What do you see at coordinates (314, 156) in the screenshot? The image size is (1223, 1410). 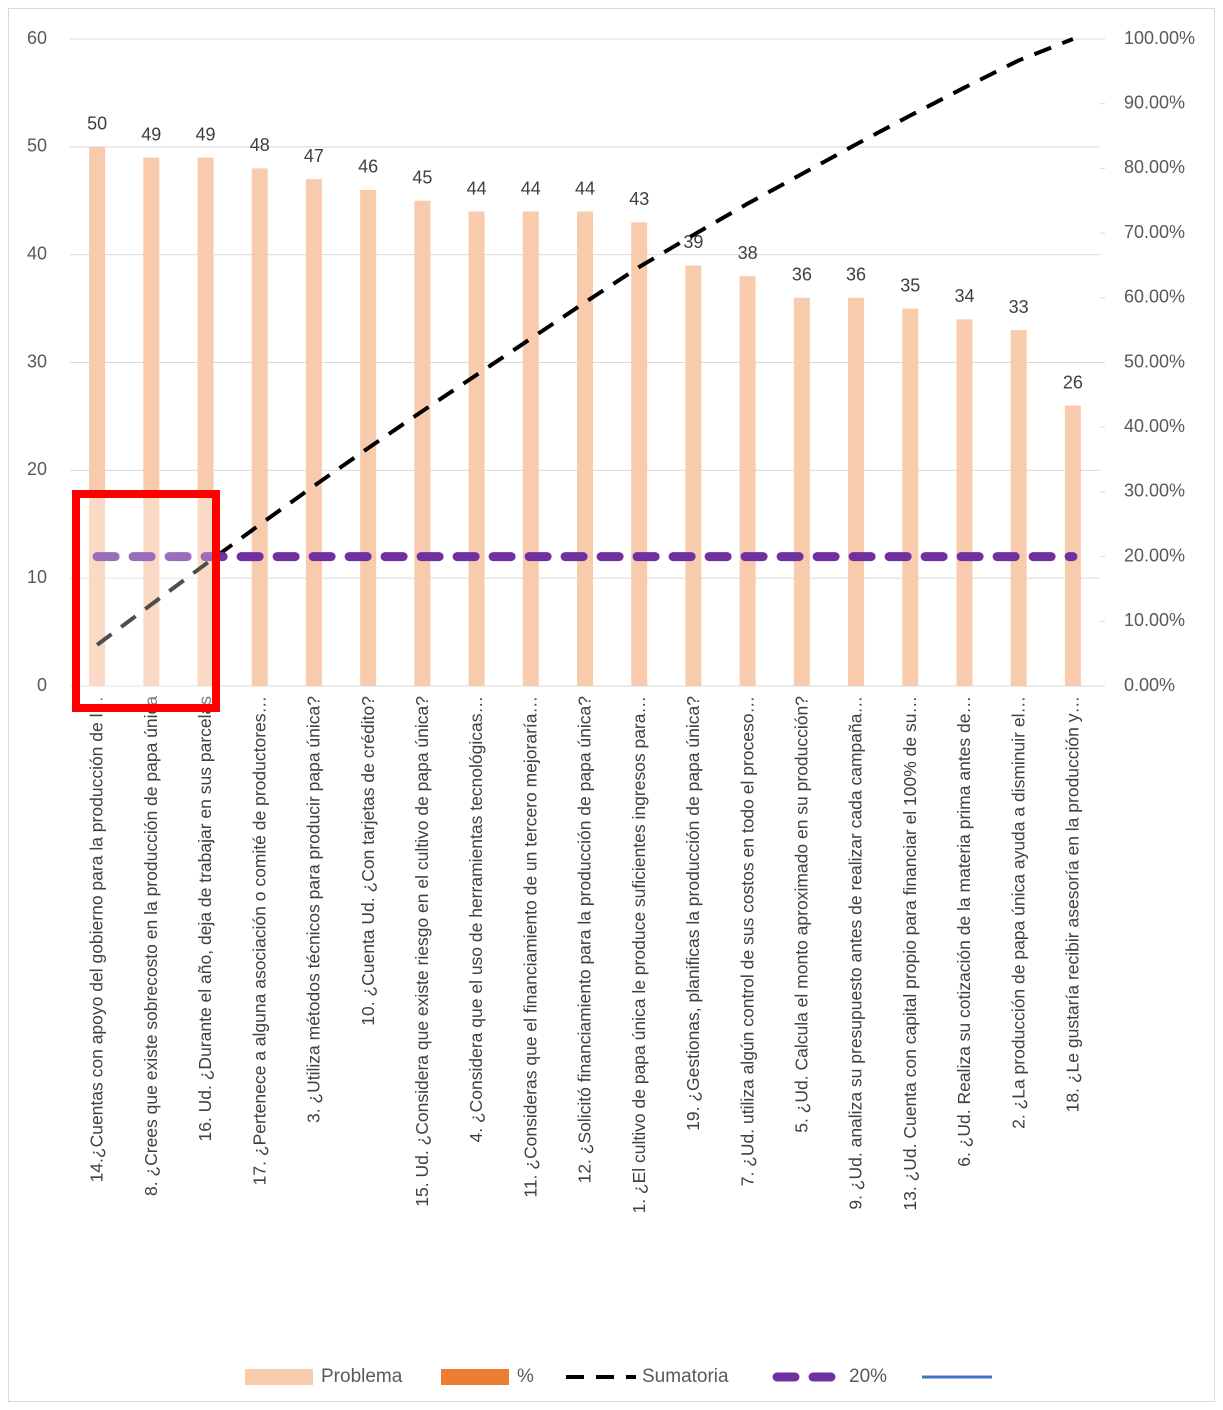 I see `data-label: 47` at bounding box center [314, 156].